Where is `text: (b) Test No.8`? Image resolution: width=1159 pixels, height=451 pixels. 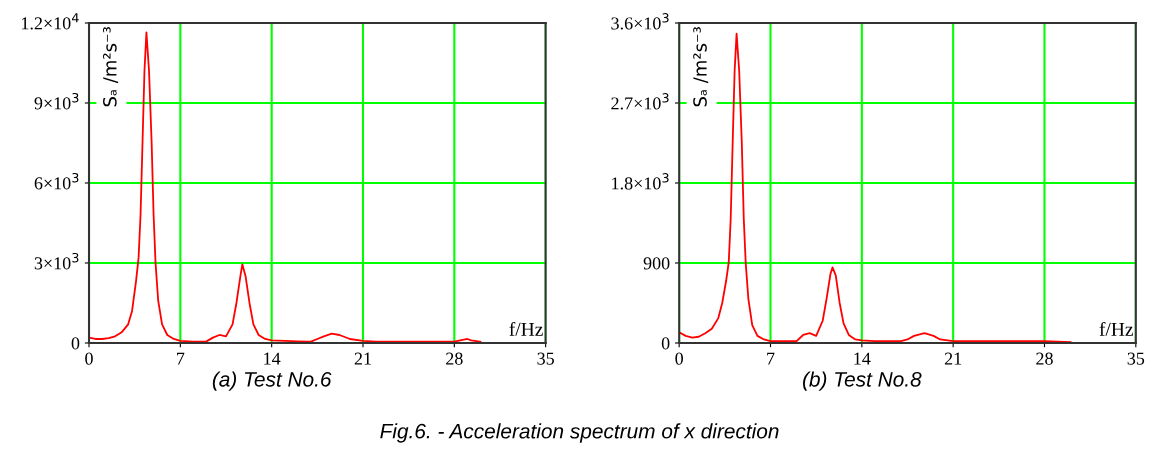
text: (b) Test No.8 is located at coordinates (862, 381).